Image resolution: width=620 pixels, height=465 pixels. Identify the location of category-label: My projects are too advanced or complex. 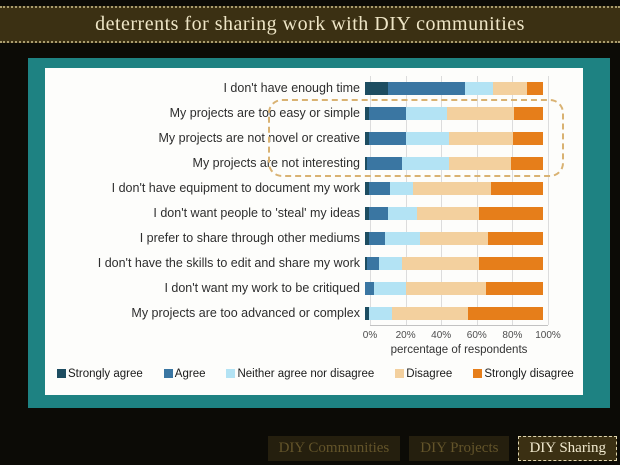
(245, 313).